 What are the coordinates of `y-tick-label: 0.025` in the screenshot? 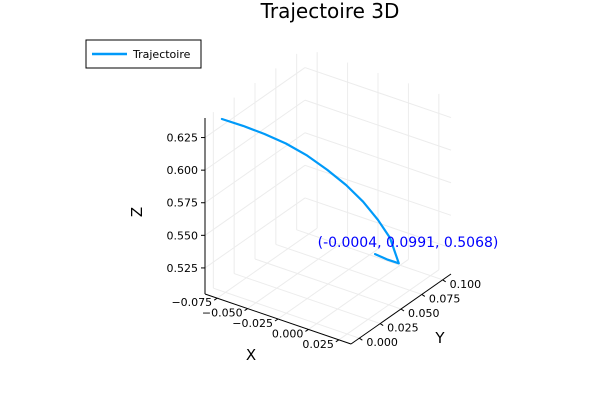 It's located at (403, 328).